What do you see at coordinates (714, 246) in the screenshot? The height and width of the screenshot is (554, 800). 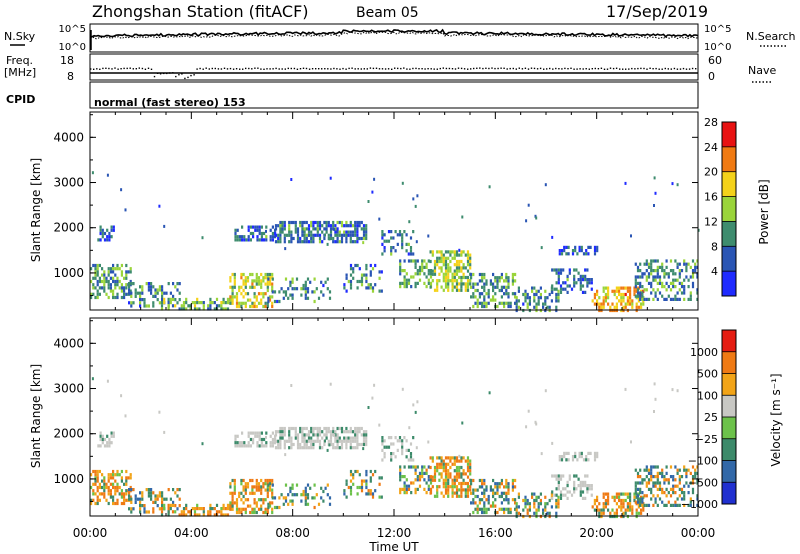 I see `colorbar-tick-label: 8` at bounding box center [714, 246].